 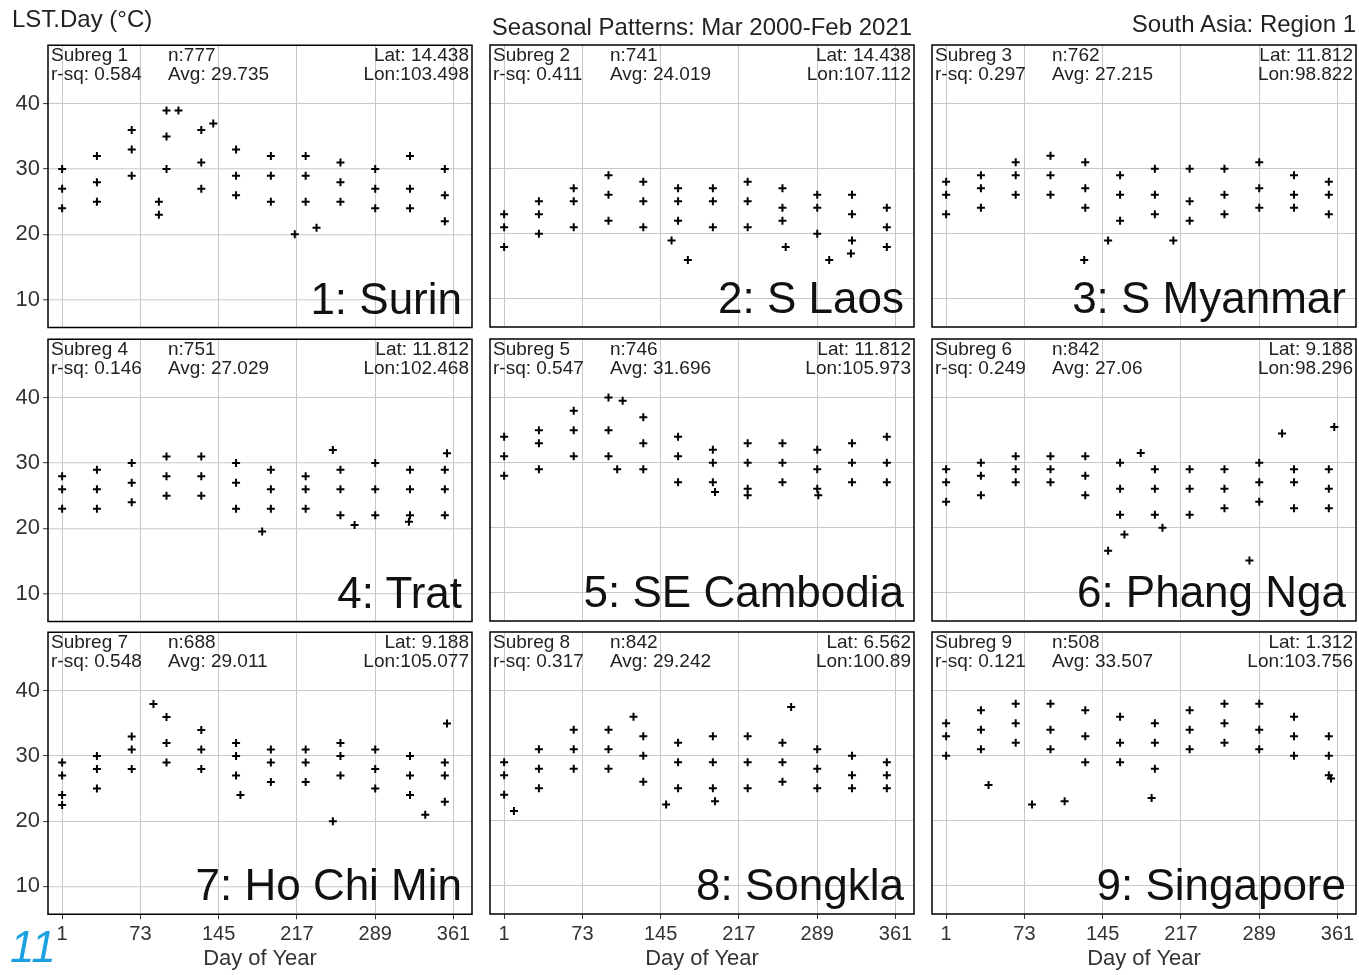 What do you see at coordinates (218, 660) in the screenshot?
I see `annotation: Avg: 29.011` at bounding box center [218, 660].